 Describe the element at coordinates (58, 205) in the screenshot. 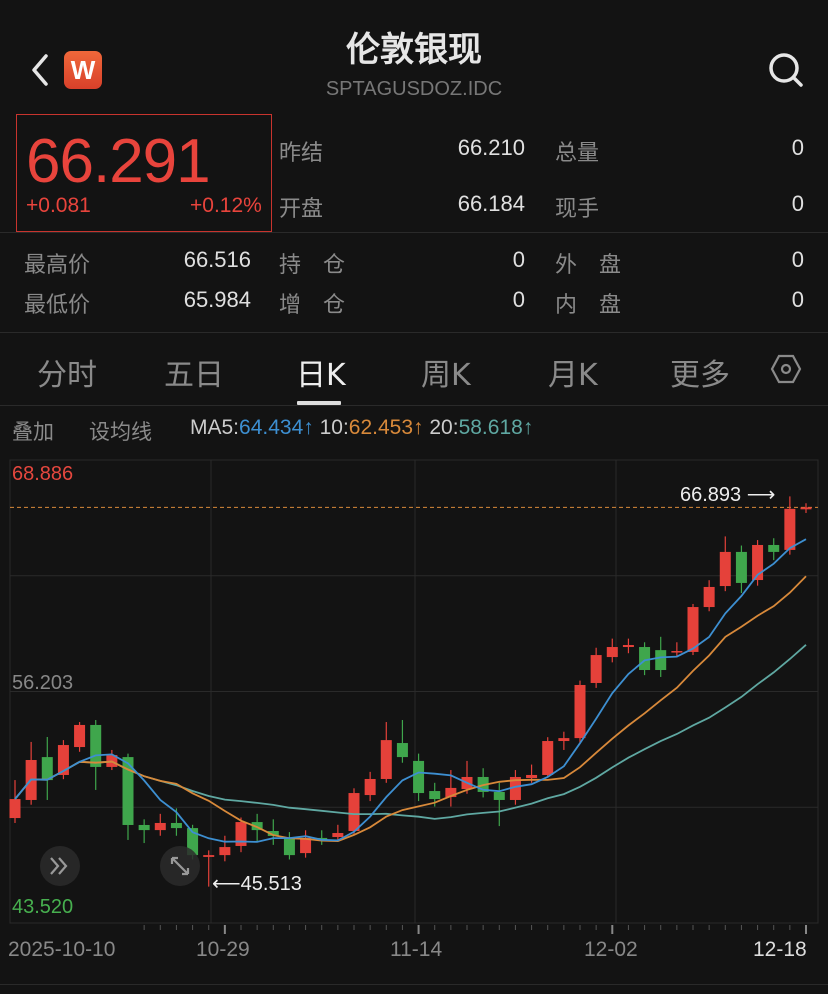

I see `price-change: +0.081` at that location.